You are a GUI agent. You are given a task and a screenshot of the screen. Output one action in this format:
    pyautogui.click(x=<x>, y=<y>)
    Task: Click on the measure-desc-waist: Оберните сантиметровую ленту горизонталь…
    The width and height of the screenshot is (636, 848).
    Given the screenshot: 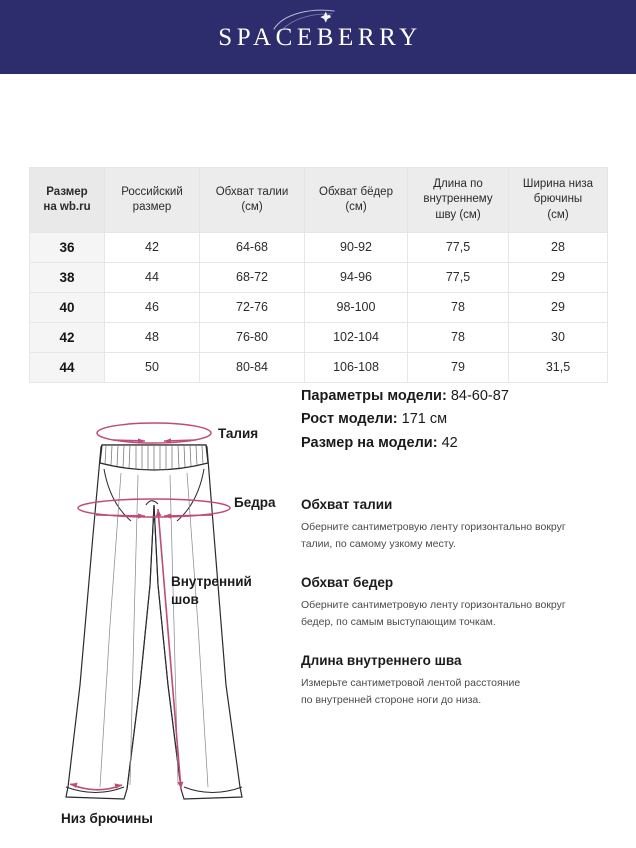 What is the action you would take?
    pyautogui.click(x=461, y=536)
    